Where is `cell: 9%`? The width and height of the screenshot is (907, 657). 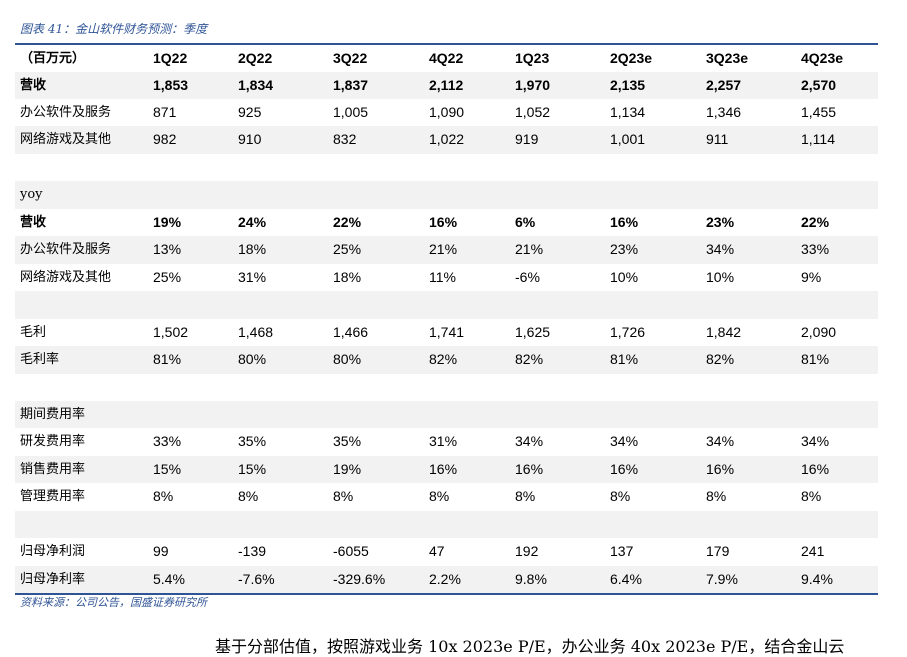
cell: 9% is located at coordinates (811, 276).